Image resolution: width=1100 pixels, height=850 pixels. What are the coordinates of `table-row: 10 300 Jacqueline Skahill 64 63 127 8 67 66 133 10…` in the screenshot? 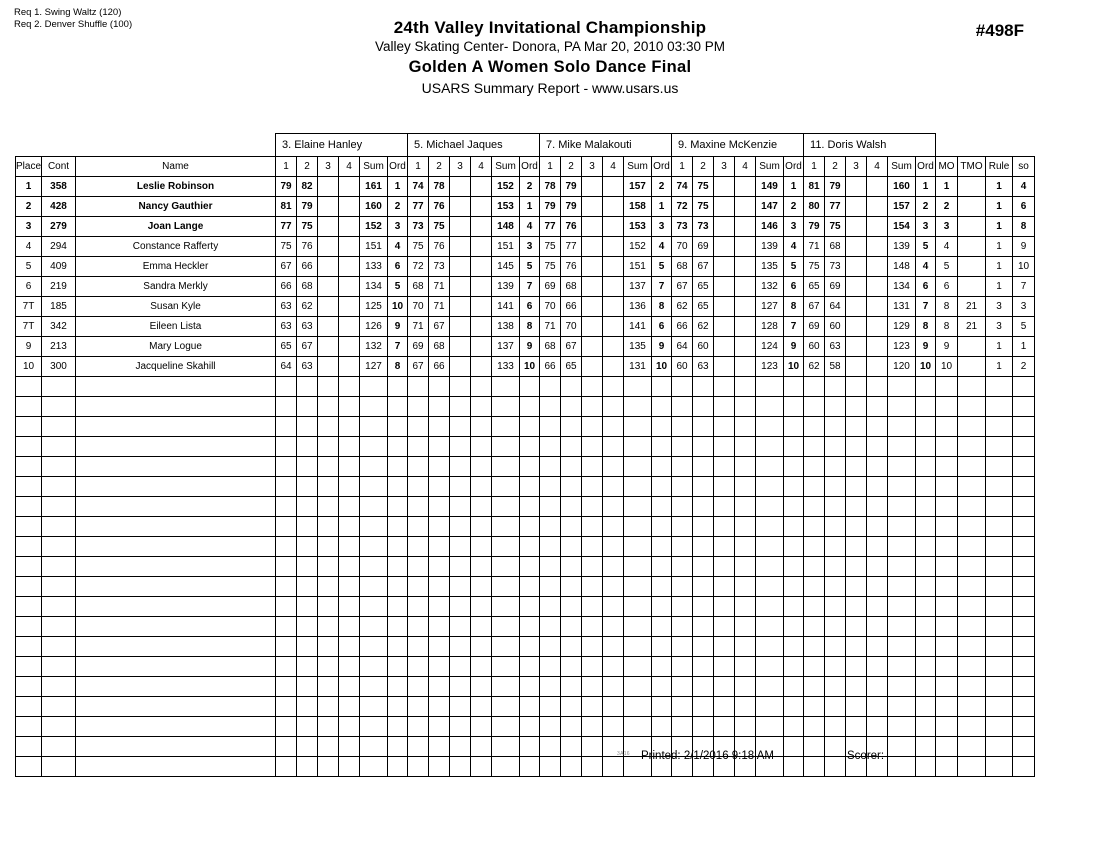 It's located at (525, 366).